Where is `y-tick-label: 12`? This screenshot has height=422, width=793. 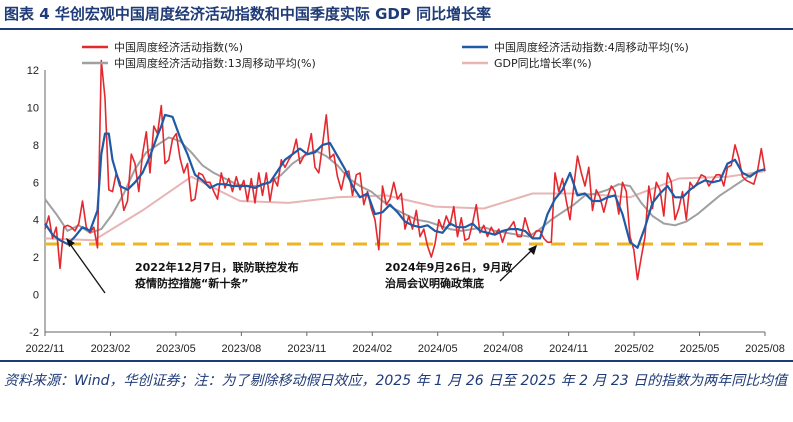 y-tick-label: 12 is located at coordinates (33, 71).